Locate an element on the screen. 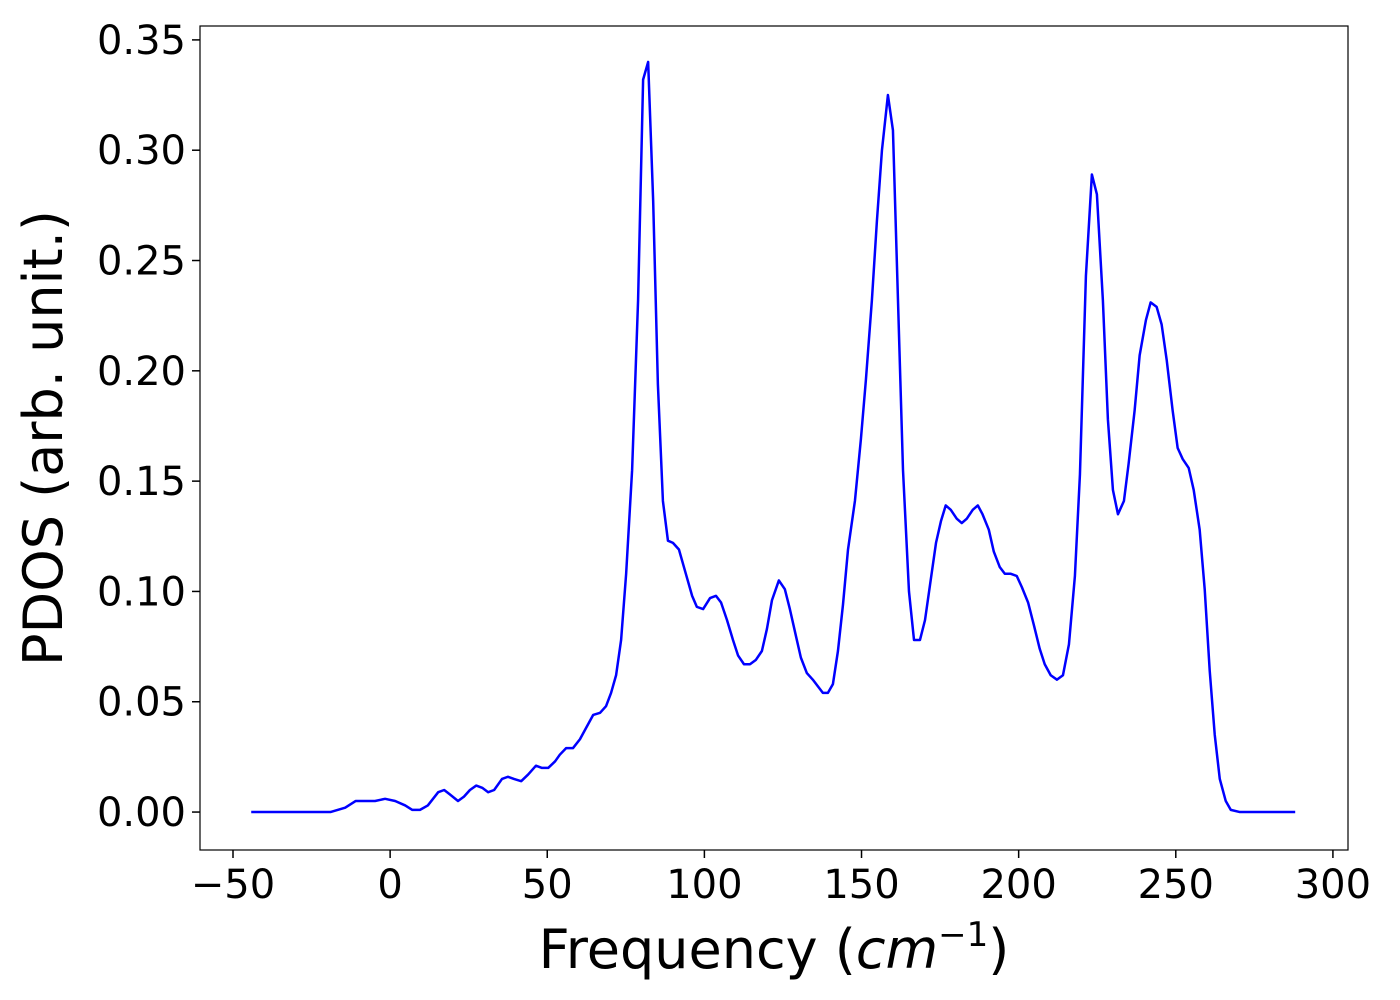  x-axis-label: Frequency (cm−1) is located at coordinates (774, 948).